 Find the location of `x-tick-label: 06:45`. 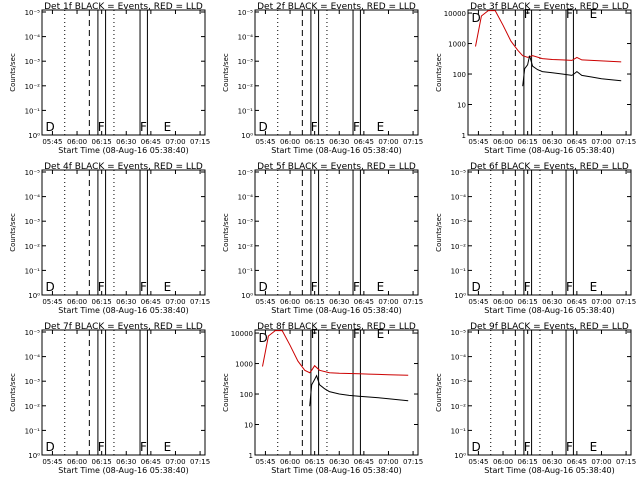

x-tick-label: 06:45 is located at coordinates (364, 462).